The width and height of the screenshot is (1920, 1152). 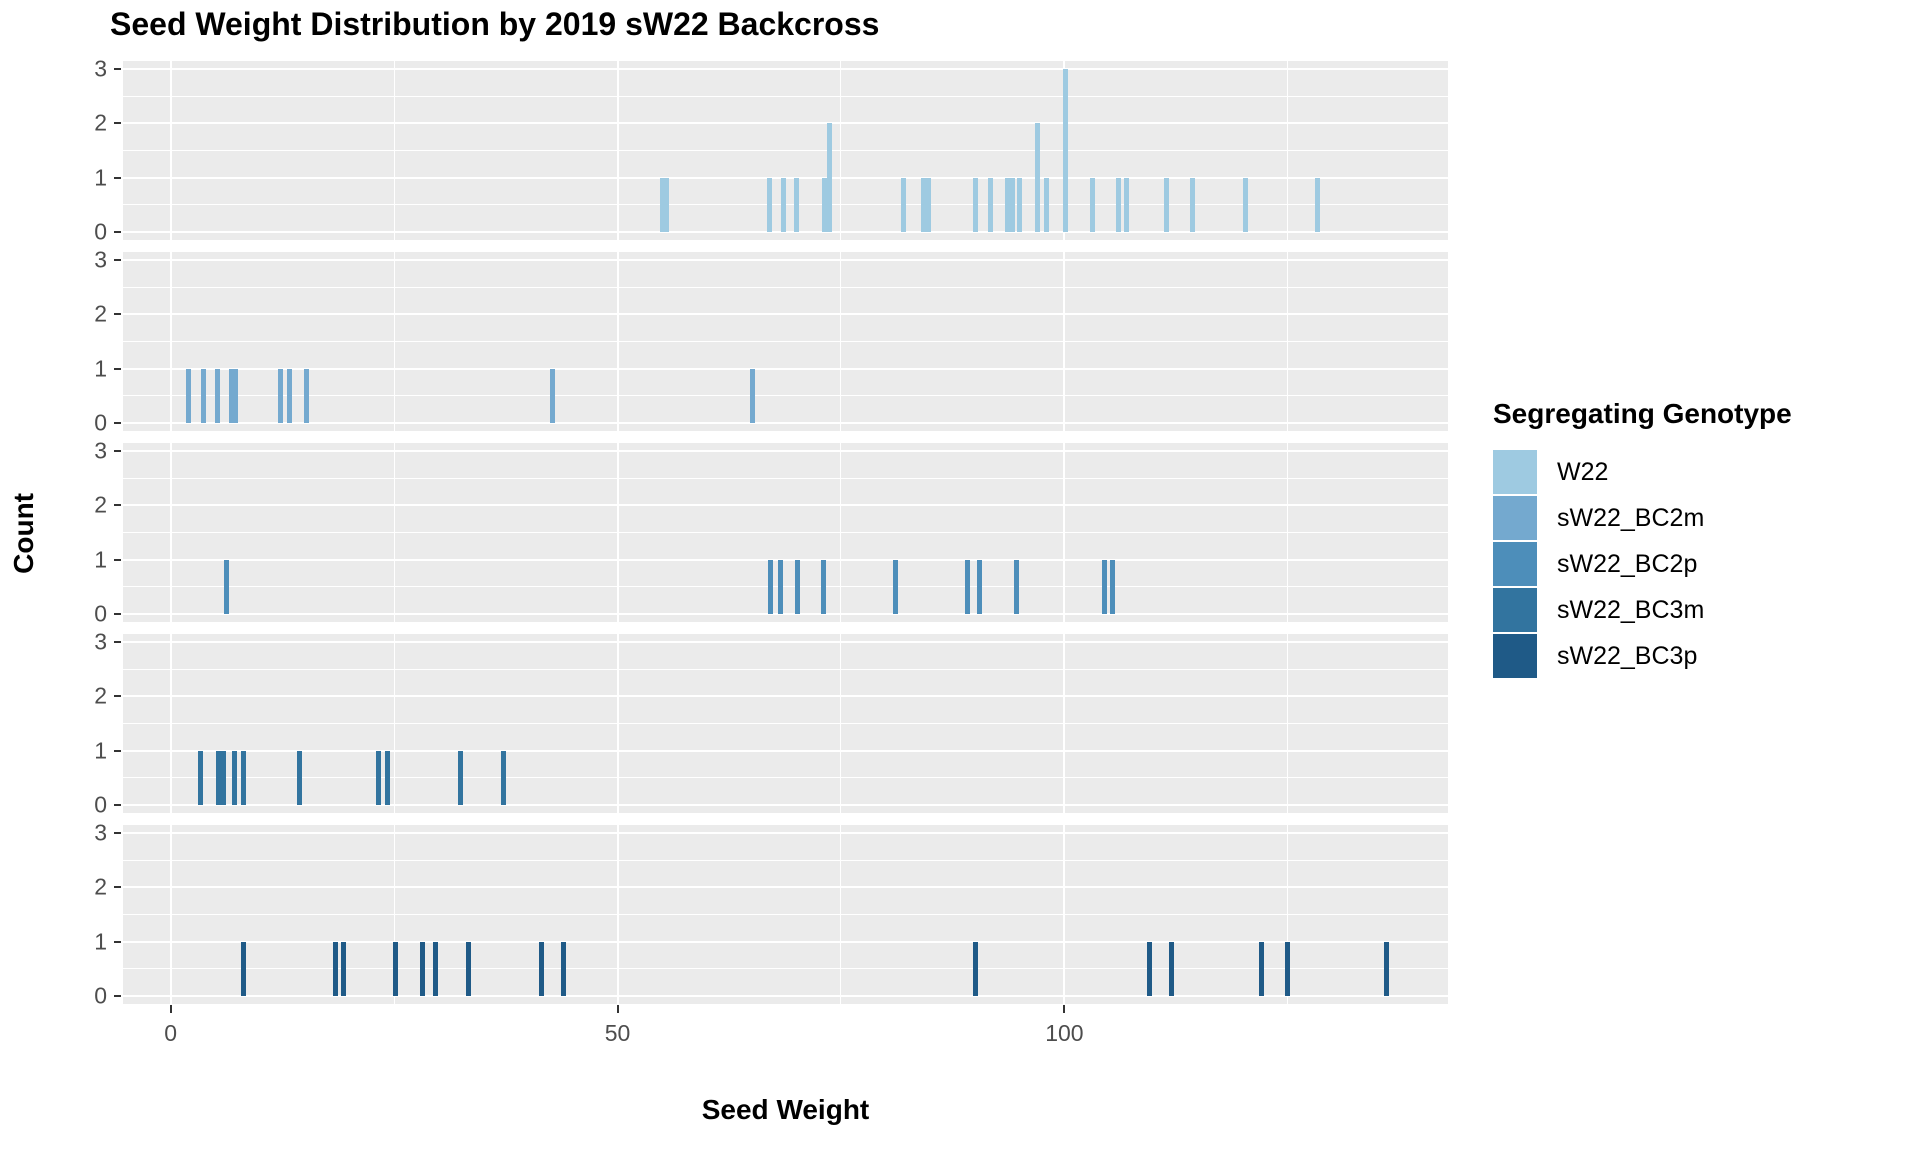 I want to click on facet-panel-sW22_BC2p, so click(x=785, y=532).